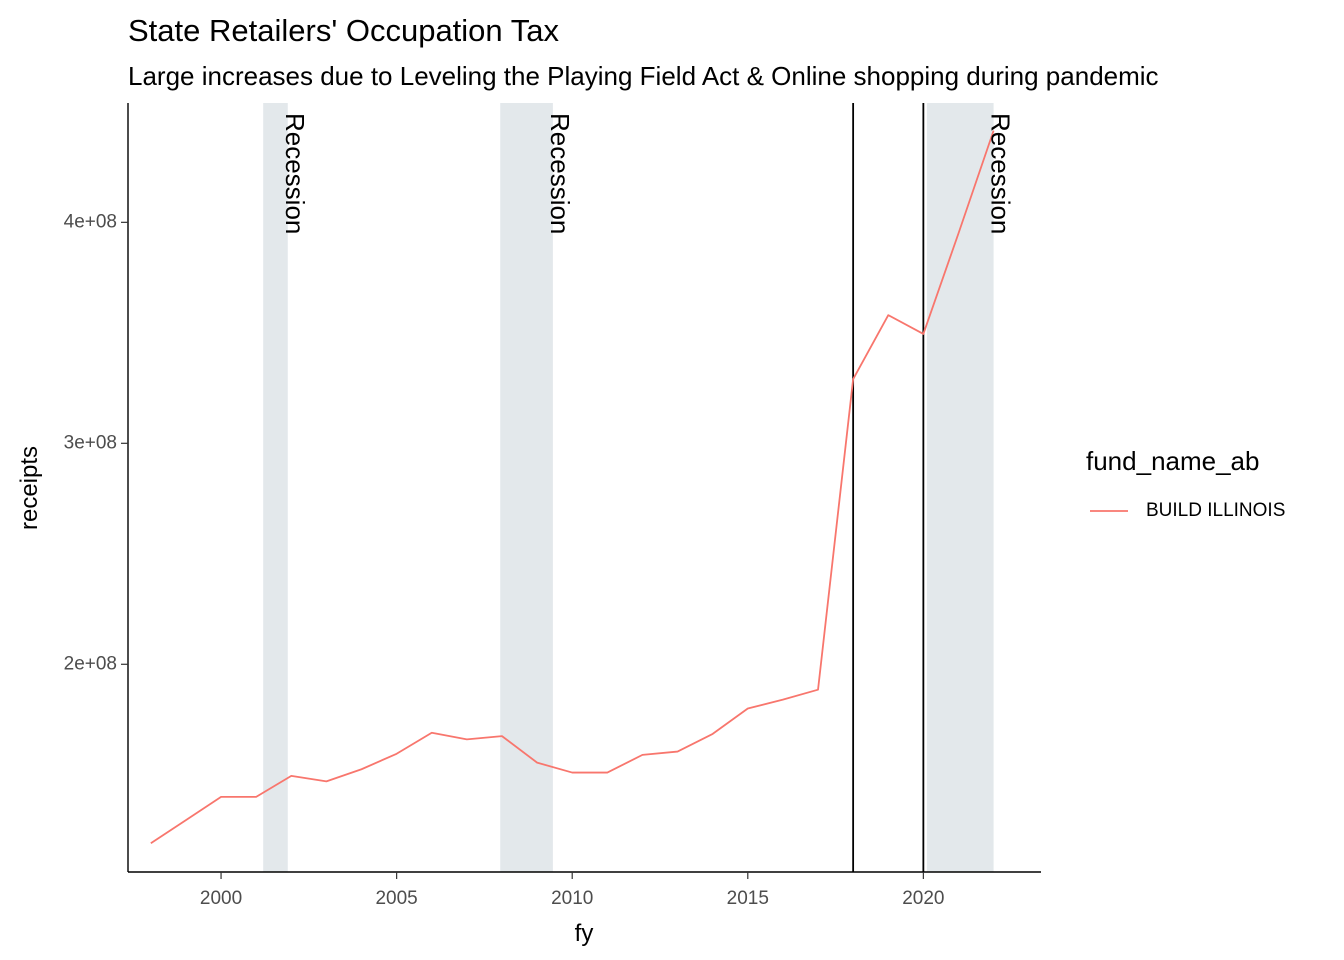 The image size is (1344, 960). I want to click on legend: fund_name_ab BUILD ILLINOIS, so click(1185, 483).